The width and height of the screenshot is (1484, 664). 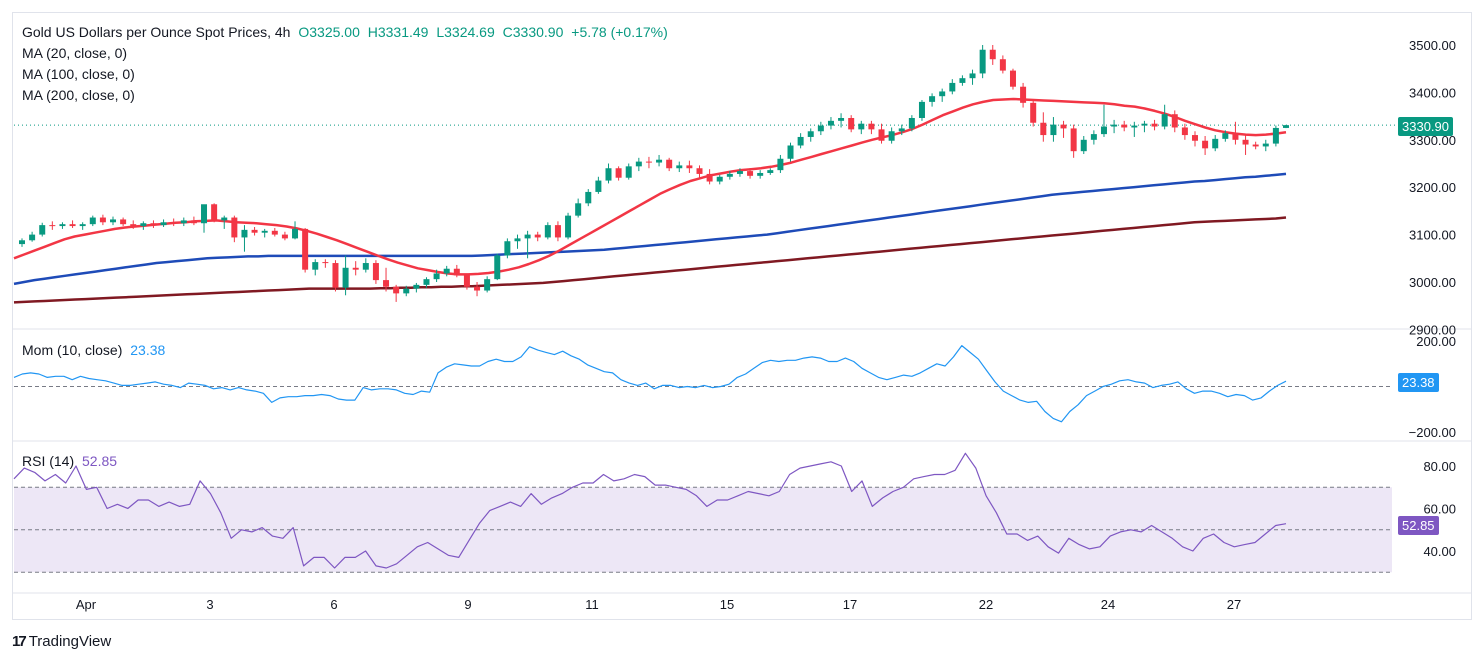 I want to click on ma20-legend: MA (20, close, 0), so click(x=75, y=53).